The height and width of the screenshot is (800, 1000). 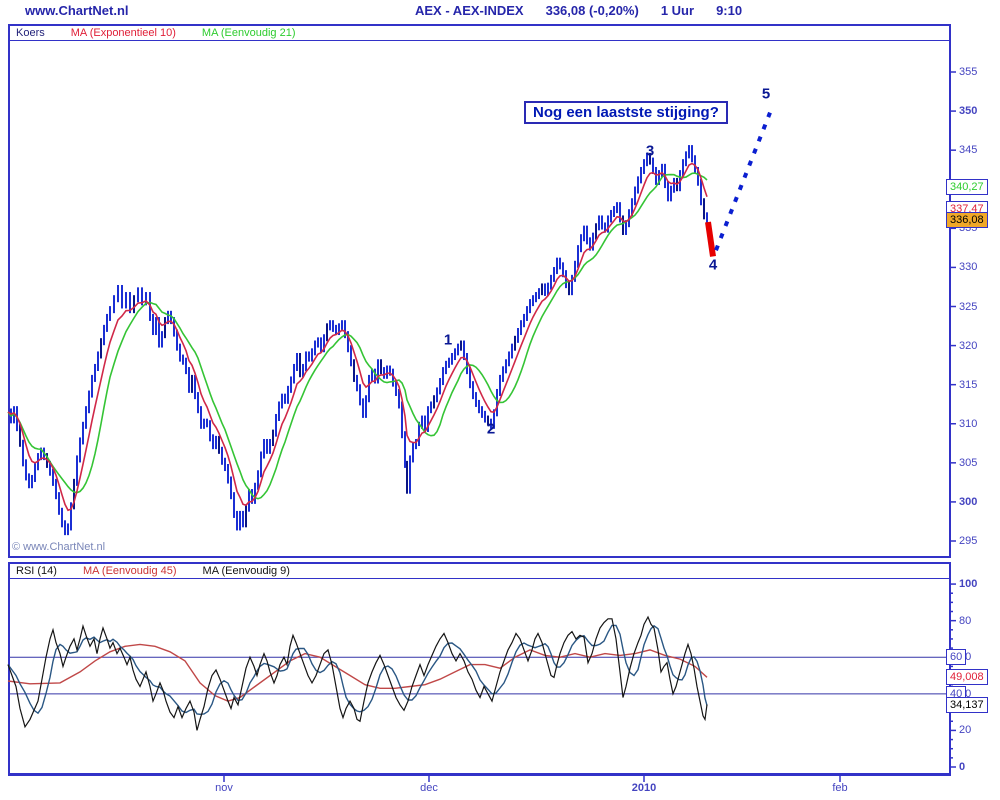 I want to click on x-axis-label-feb: feb, so click(x=840, y=788).